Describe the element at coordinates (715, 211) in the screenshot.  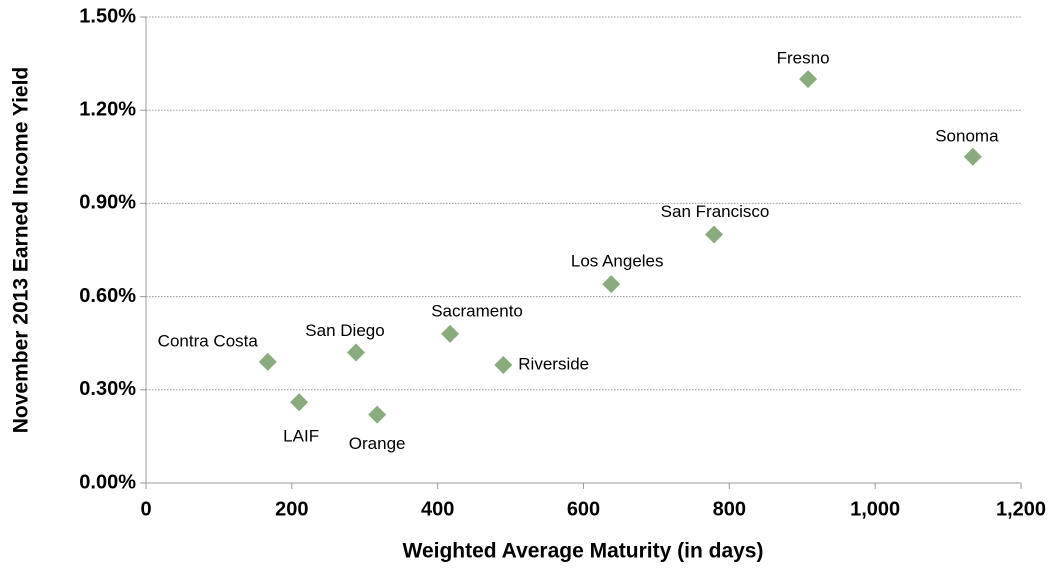
I see `point-label: San Francisco` at that location.